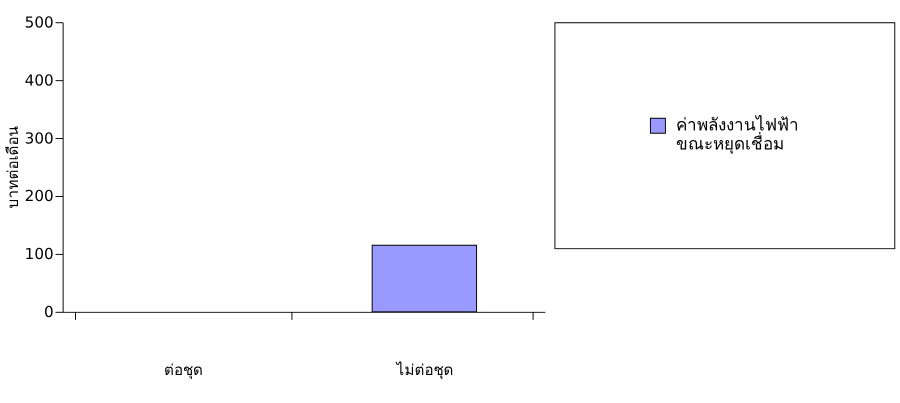  Describe the element at coordinates (39, 22) in the screenshot. I see `y-tick-label: 500` at that location.